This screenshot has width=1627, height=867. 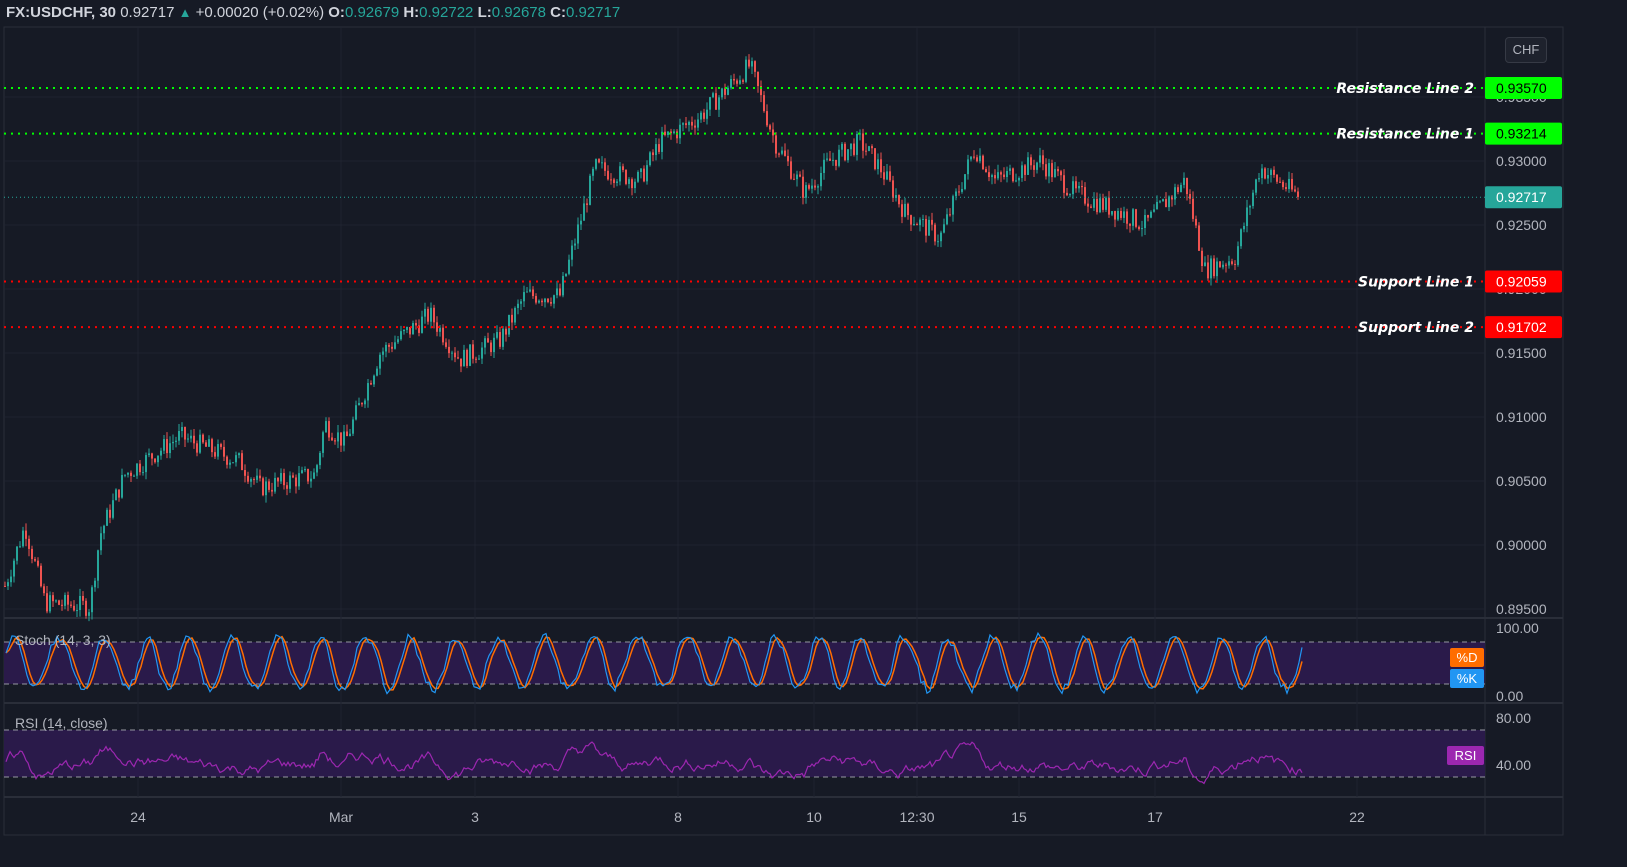 I want to click on stoch-axis-label: 100.00, so click(x=1517, y=628).